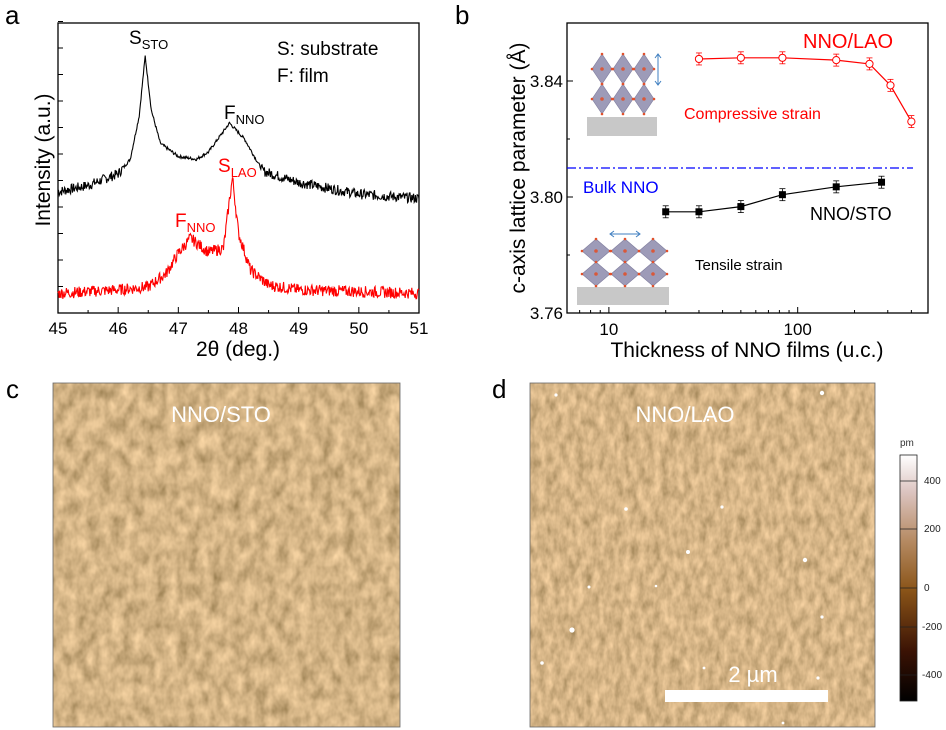 The image size is (946, 730). Describe the element at coordinates (932, 529) in the screenshot. I see `colorbar-tick: 200` at that location.